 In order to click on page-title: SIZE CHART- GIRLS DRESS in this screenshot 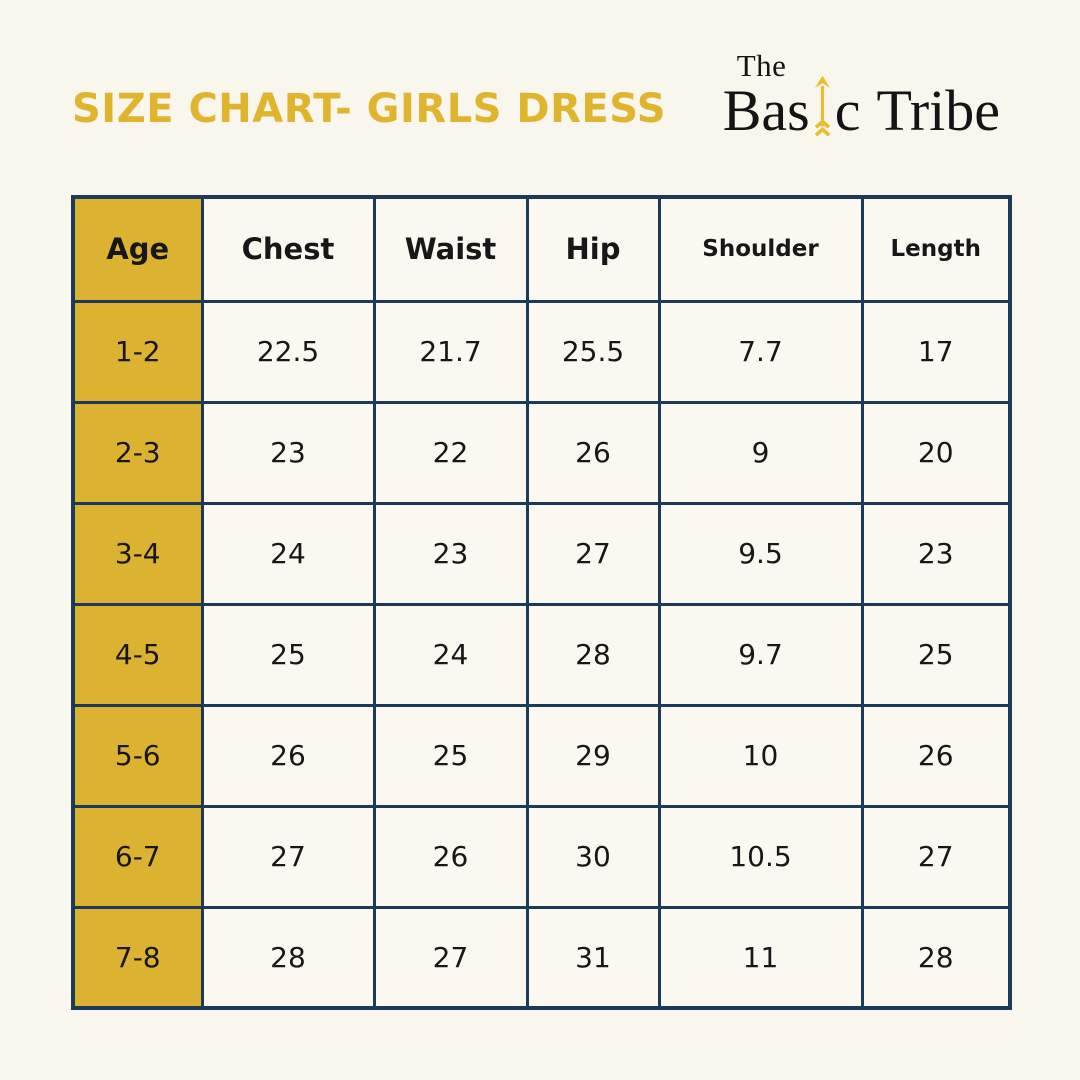, I will do `click(369, 109)`.